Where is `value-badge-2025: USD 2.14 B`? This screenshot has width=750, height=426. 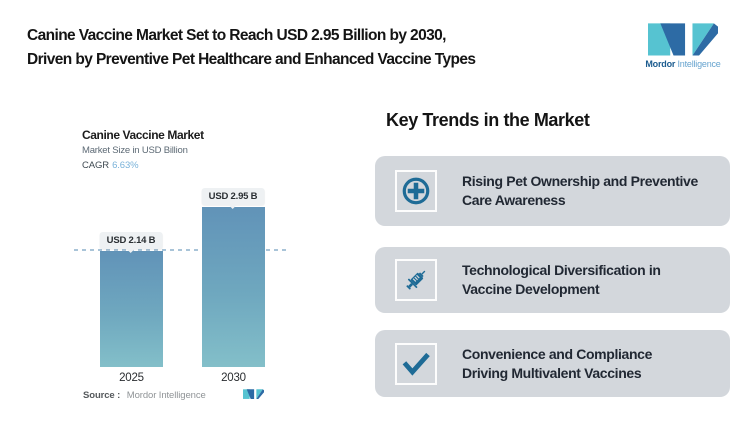
value-badge-2025: USD 2.14 B is located at coordinates (131, 240).